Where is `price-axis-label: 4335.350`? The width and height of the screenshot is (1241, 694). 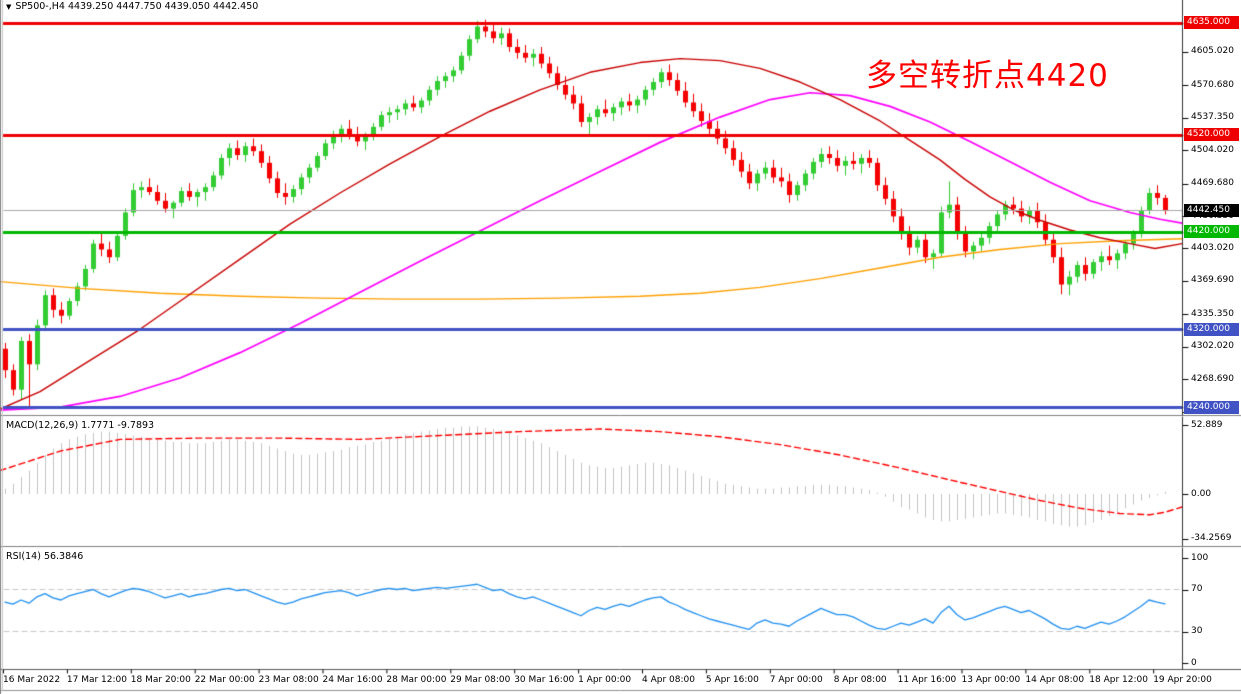 price-axis-label: 4335.350 is located at coordinates (1212, 313).